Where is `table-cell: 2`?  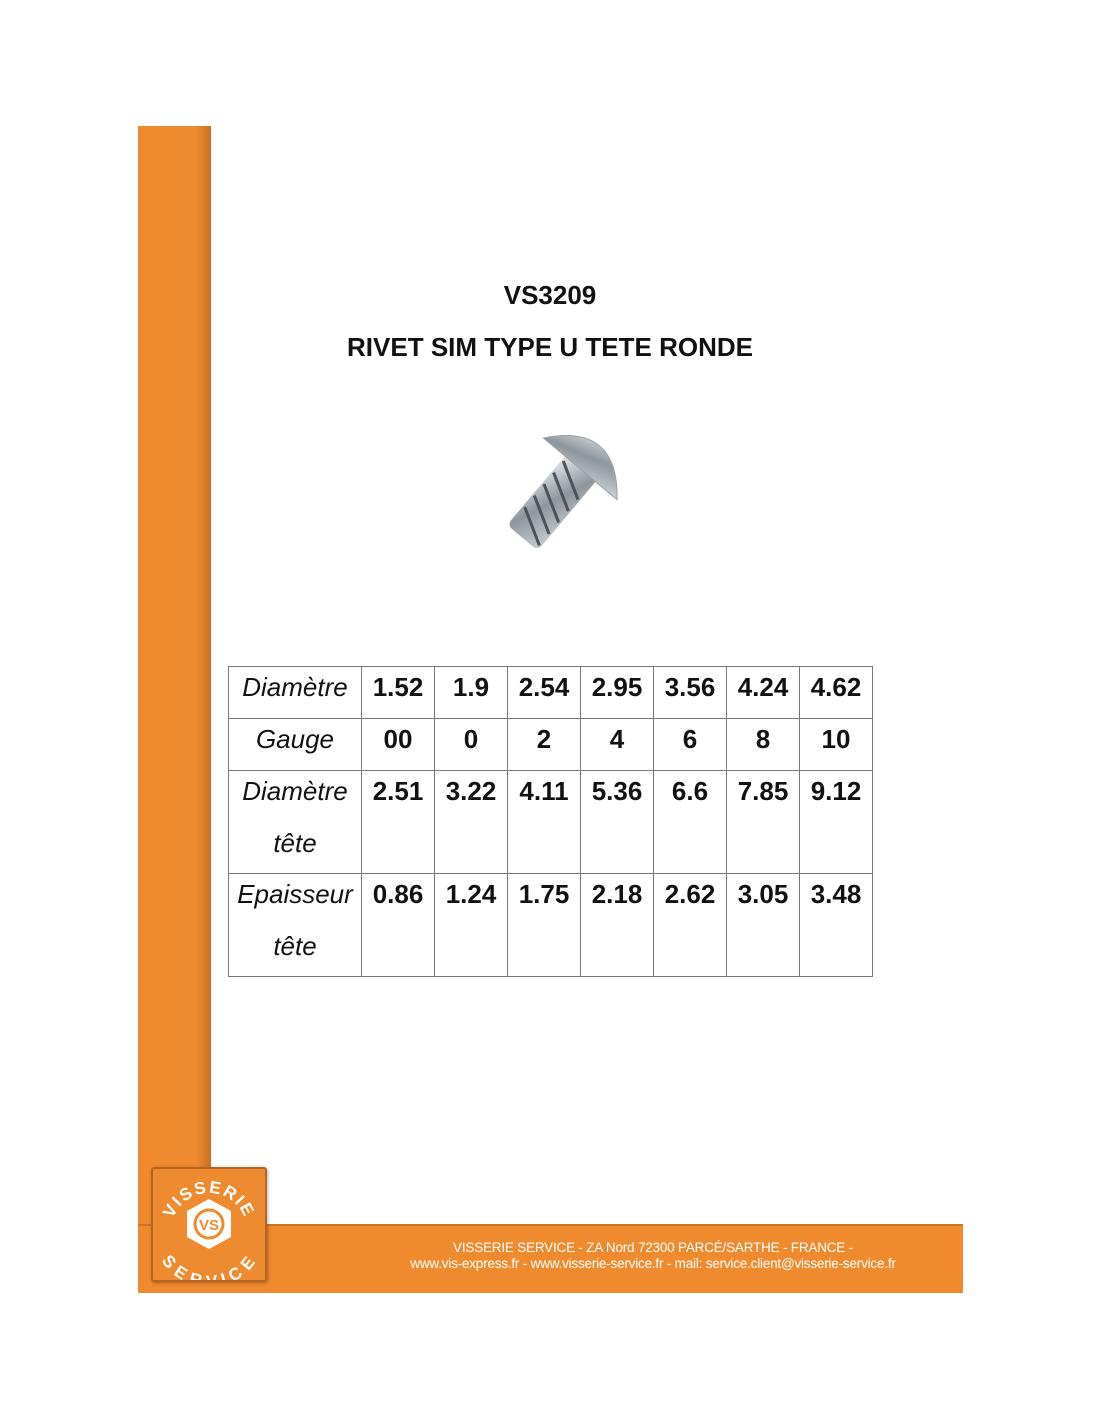
table-cell: 2 is located at coordinates (544, 744).